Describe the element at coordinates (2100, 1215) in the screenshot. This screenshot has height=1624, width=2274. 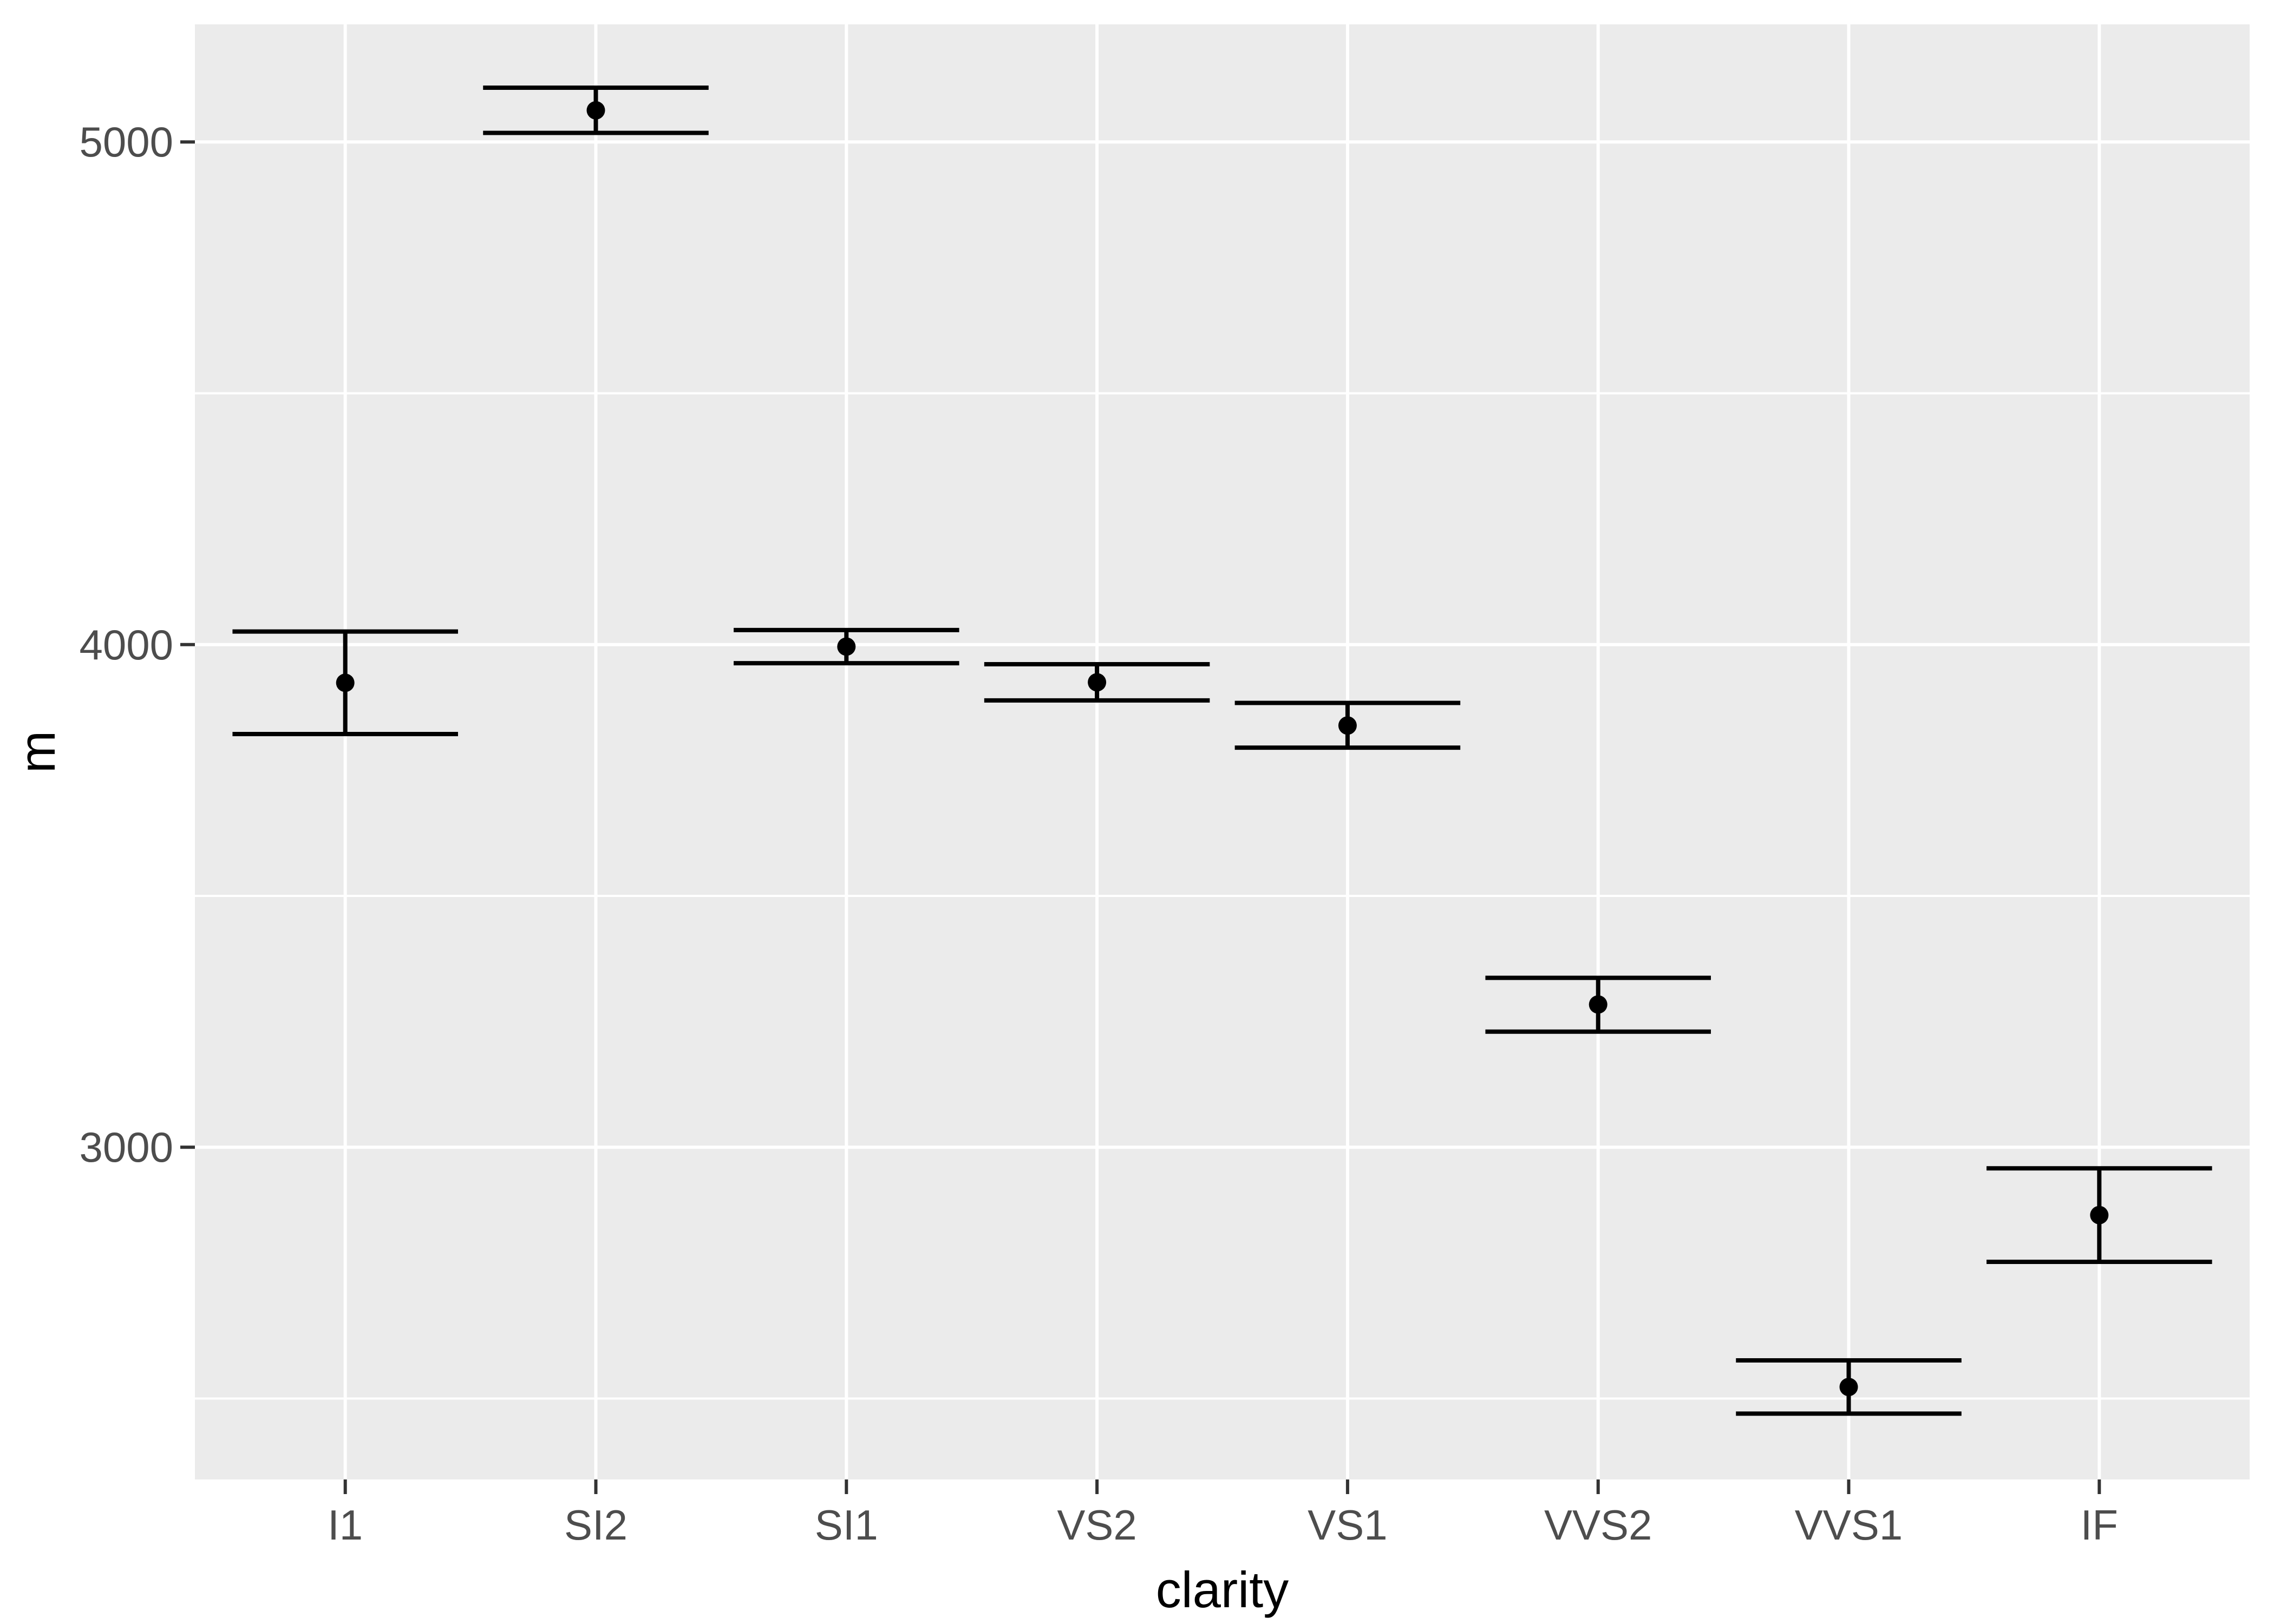
I see `point-IF` at that location.